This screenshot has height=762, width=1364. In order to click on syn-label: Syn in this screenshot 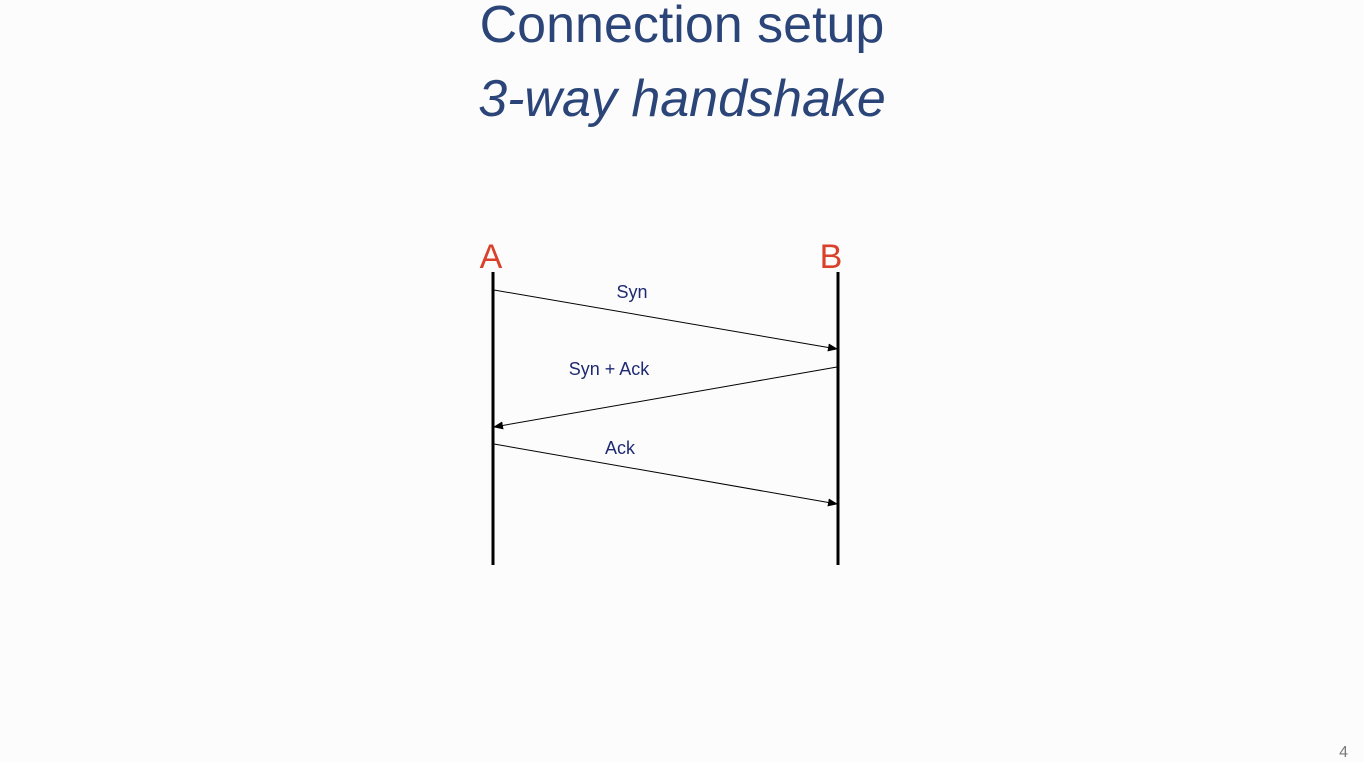, I will do `click(631, 292)`.